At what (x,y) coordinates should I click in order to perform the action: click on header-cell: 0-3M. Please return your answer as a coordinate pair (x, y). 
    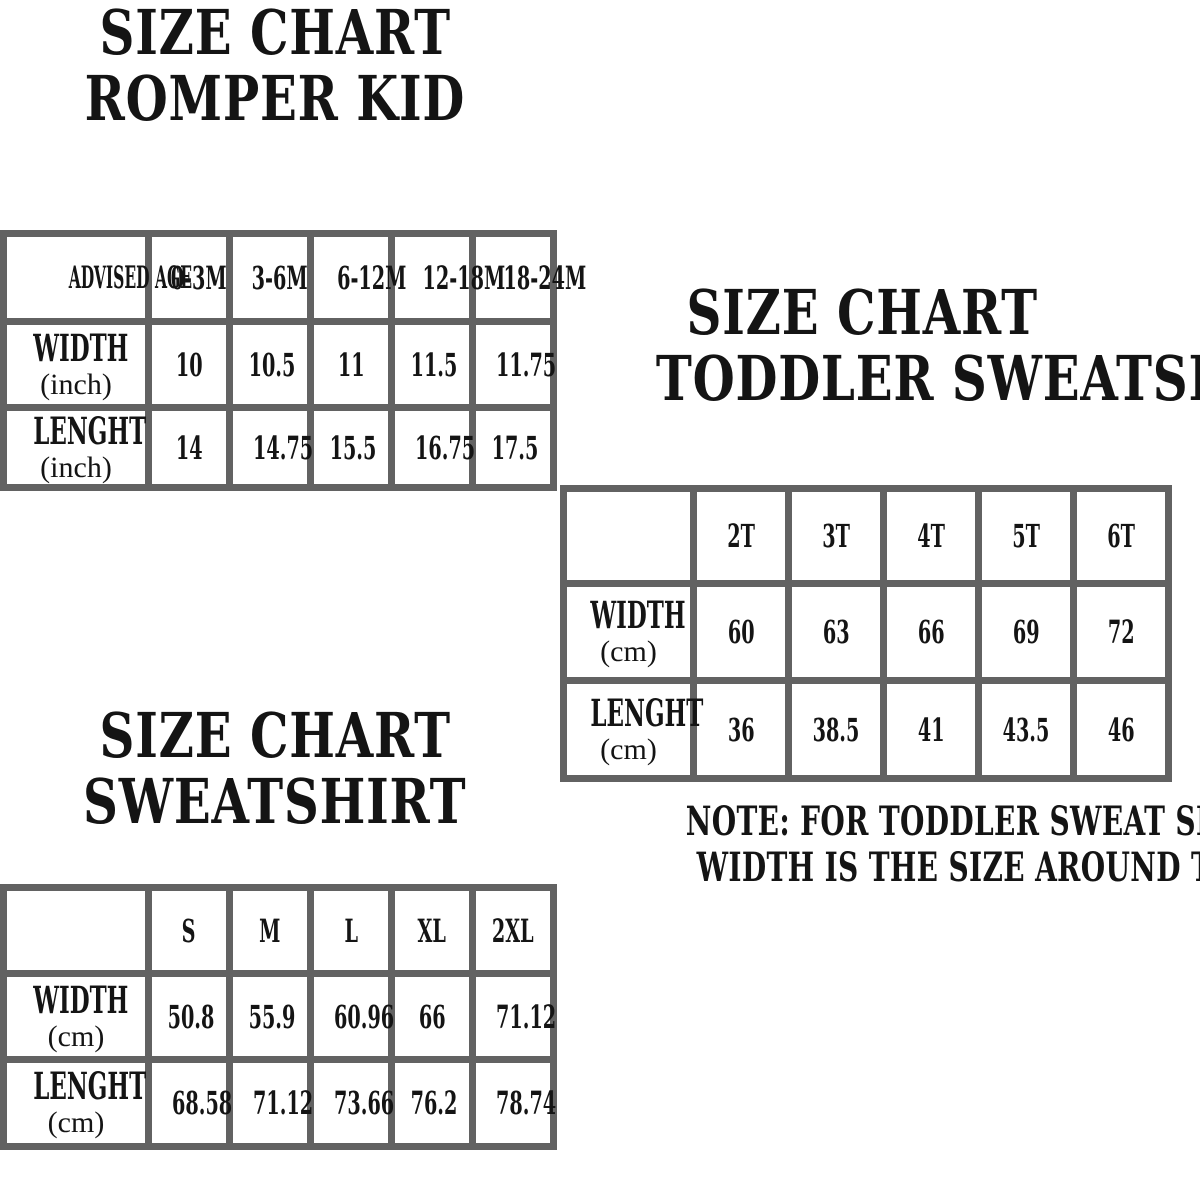
    Looking at the image, I should click on (189, 277).